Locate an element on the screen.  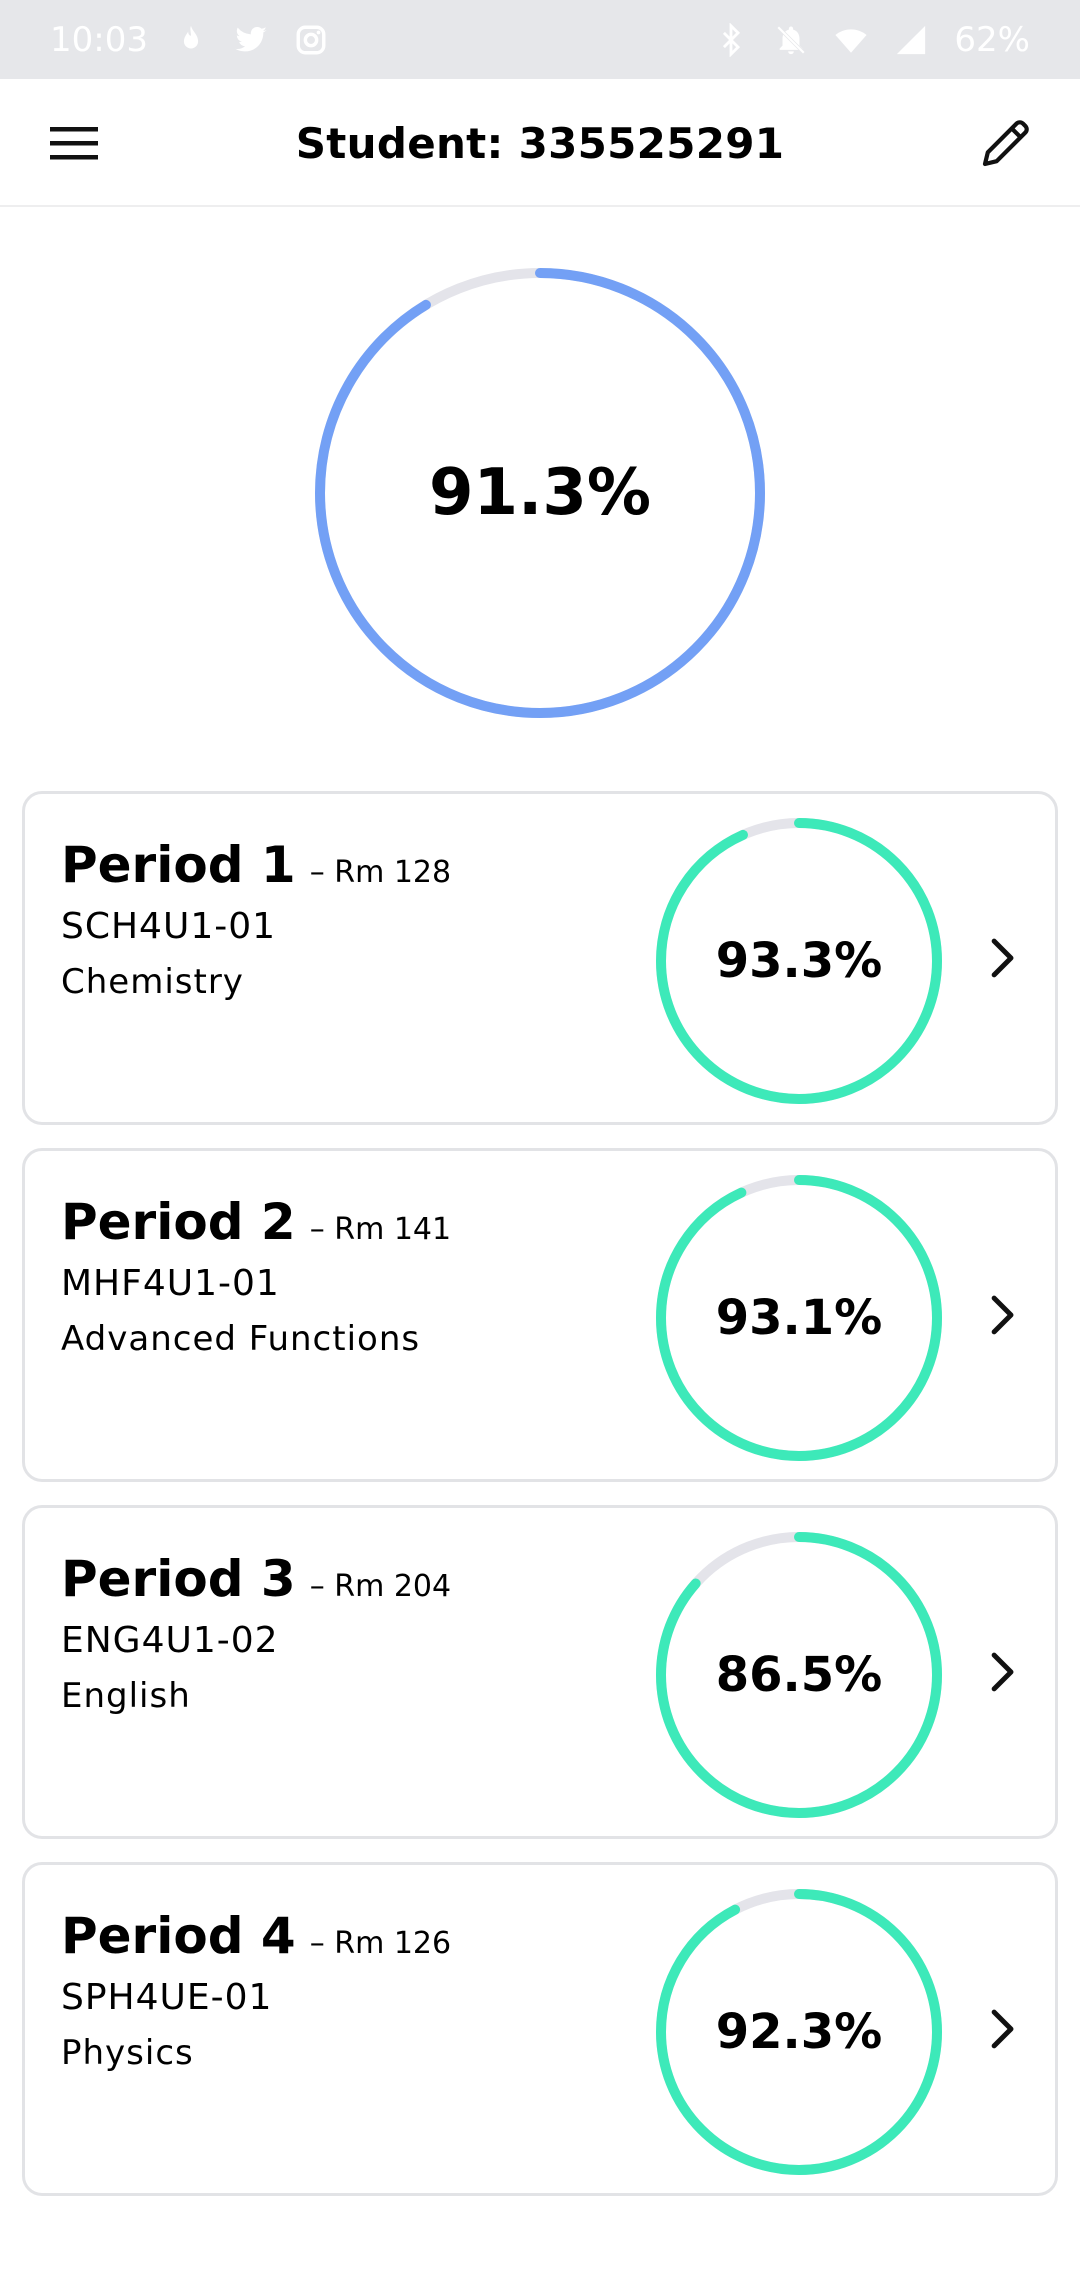
period-name: Period 2 is located at coordinates (178, 1222).